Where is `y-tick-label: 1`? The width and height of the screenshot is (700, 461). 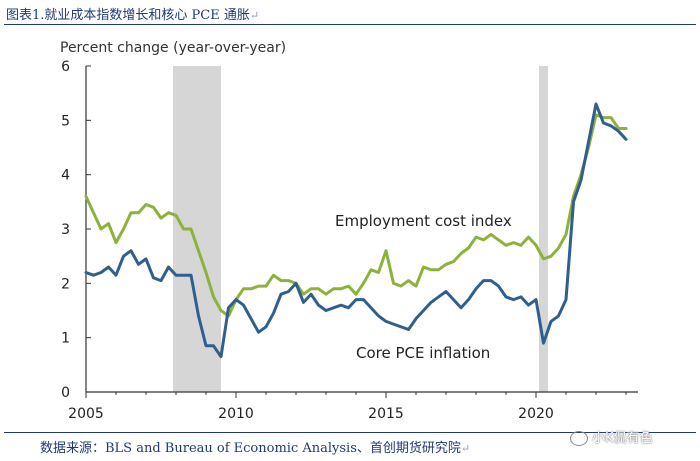 y-tick-label: 1 is located at coordinates (65, 339).